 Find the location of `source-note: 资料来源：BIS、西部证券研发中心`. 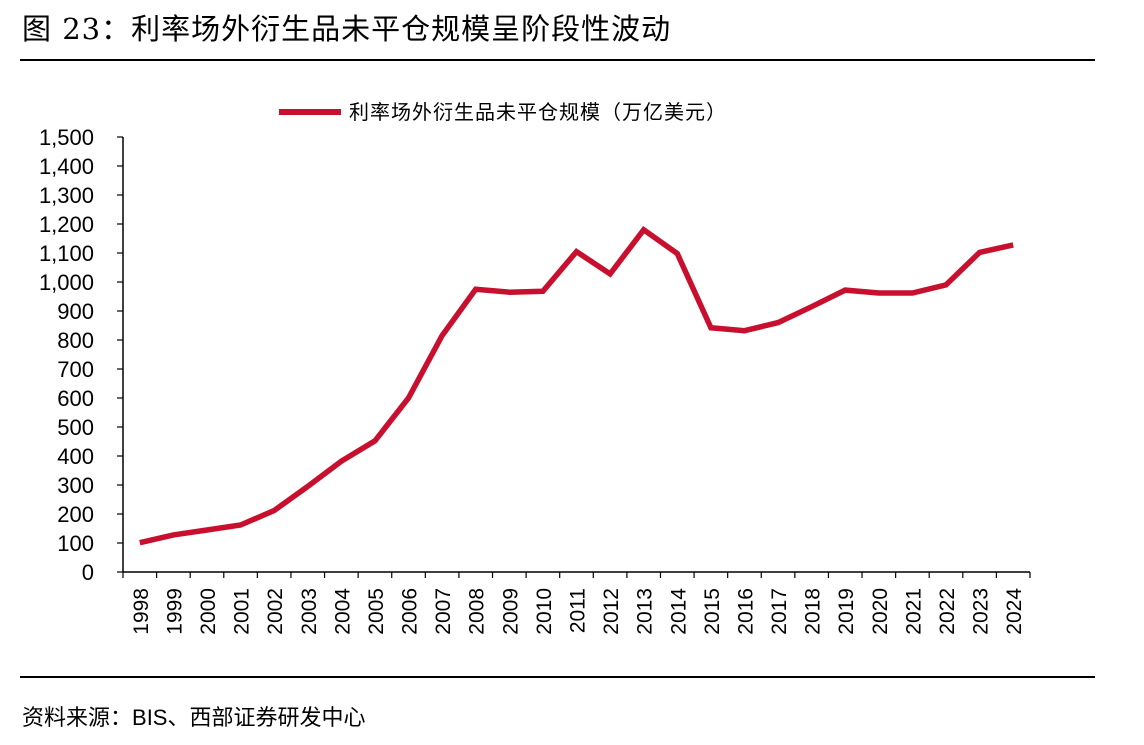

source-note: 资料来源：BIS、西部证券研发中心 is located at coordinates (193, 716).